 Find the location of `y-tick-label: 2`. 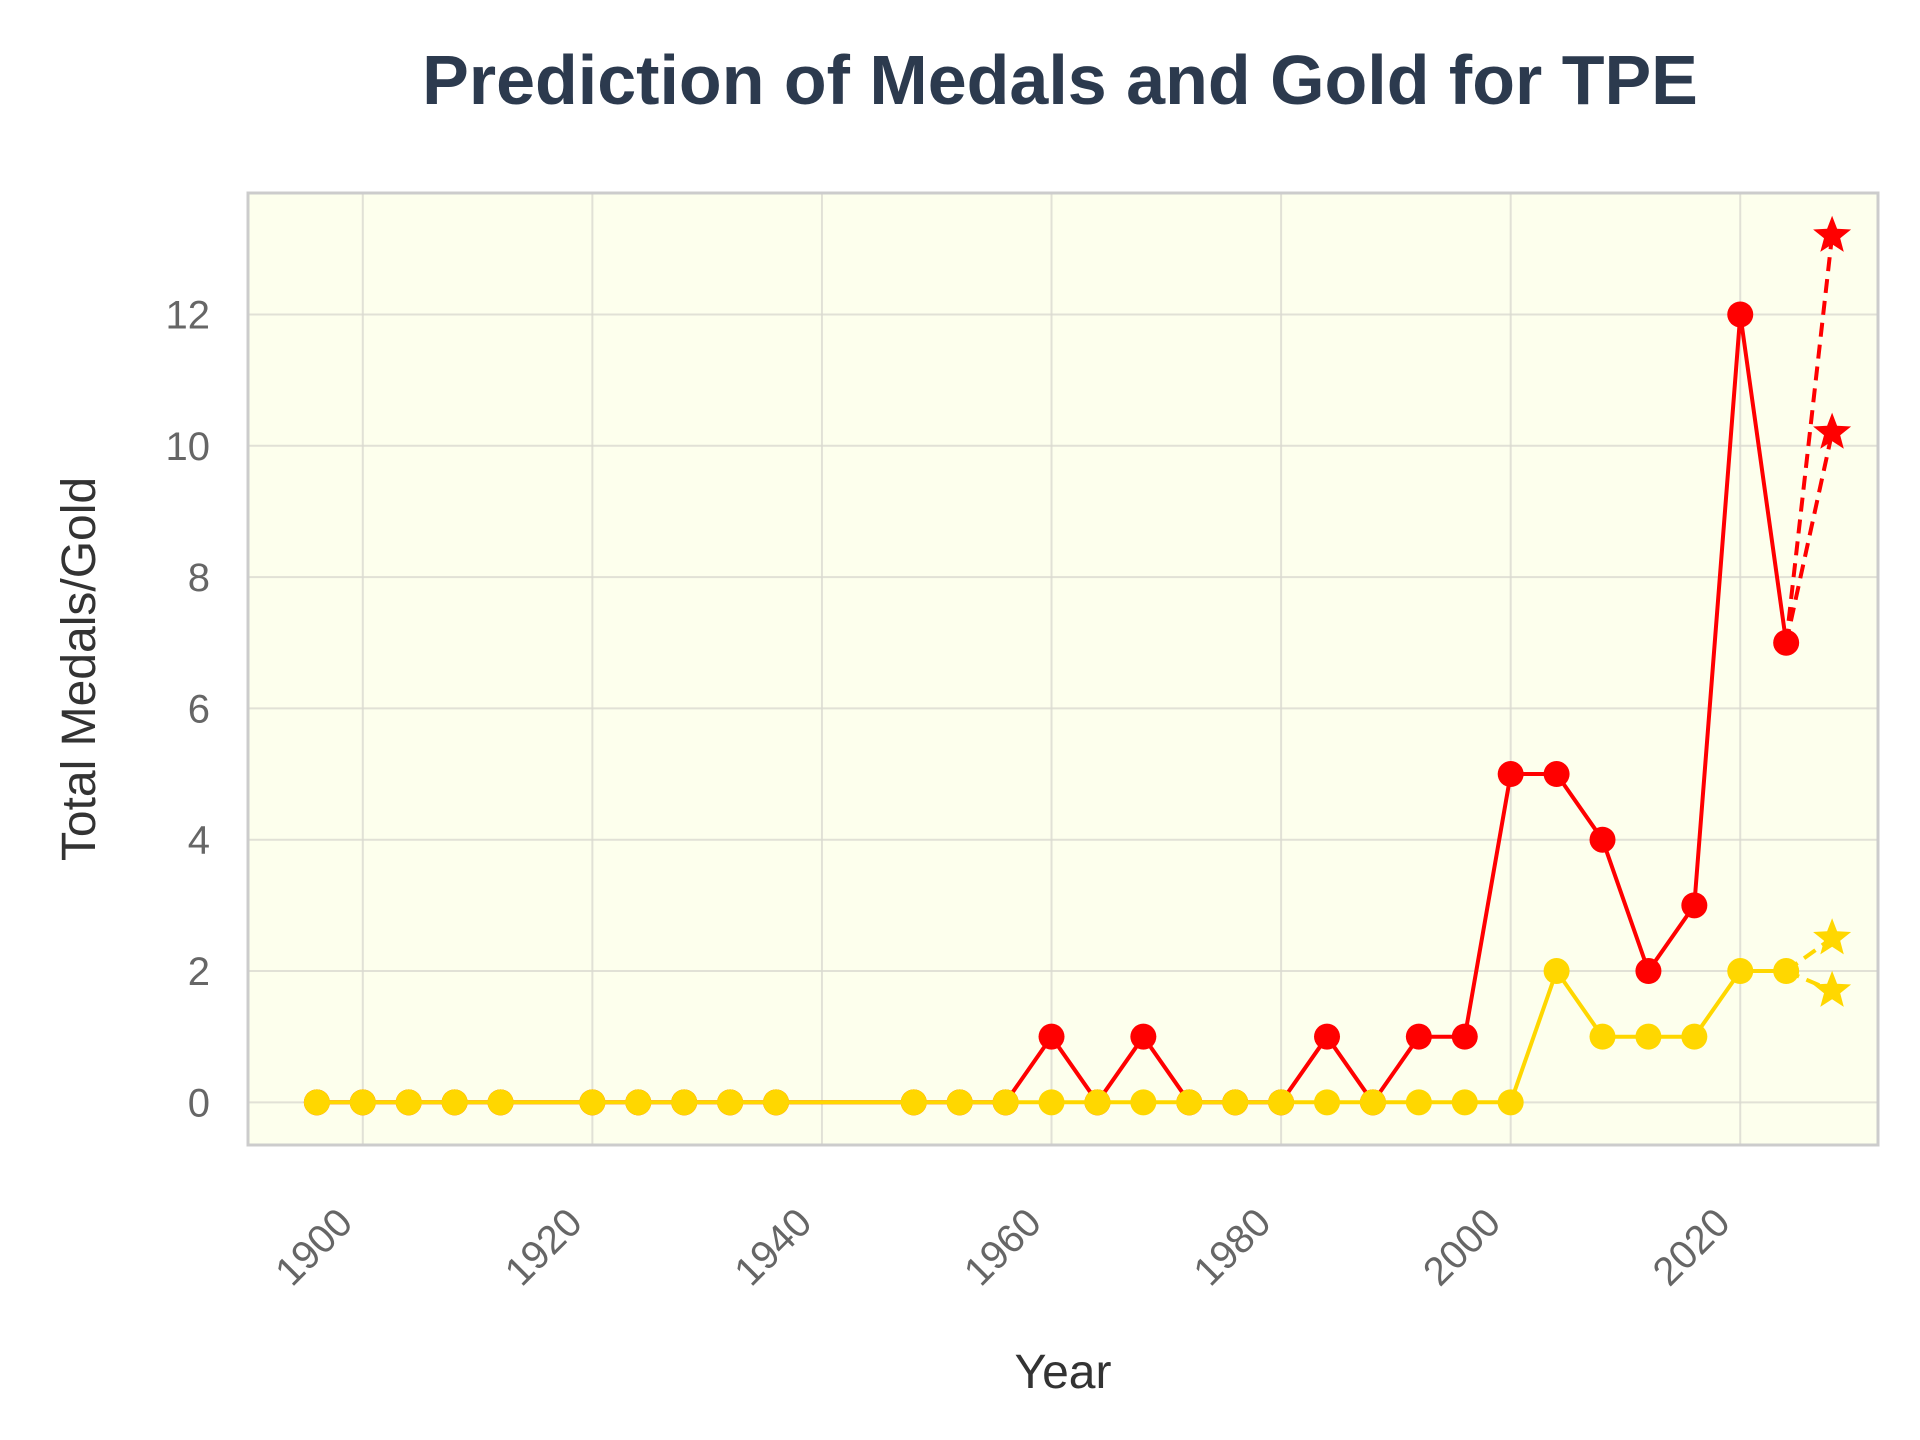

y-tick-label: 2 is located at coordinates (199, 972).